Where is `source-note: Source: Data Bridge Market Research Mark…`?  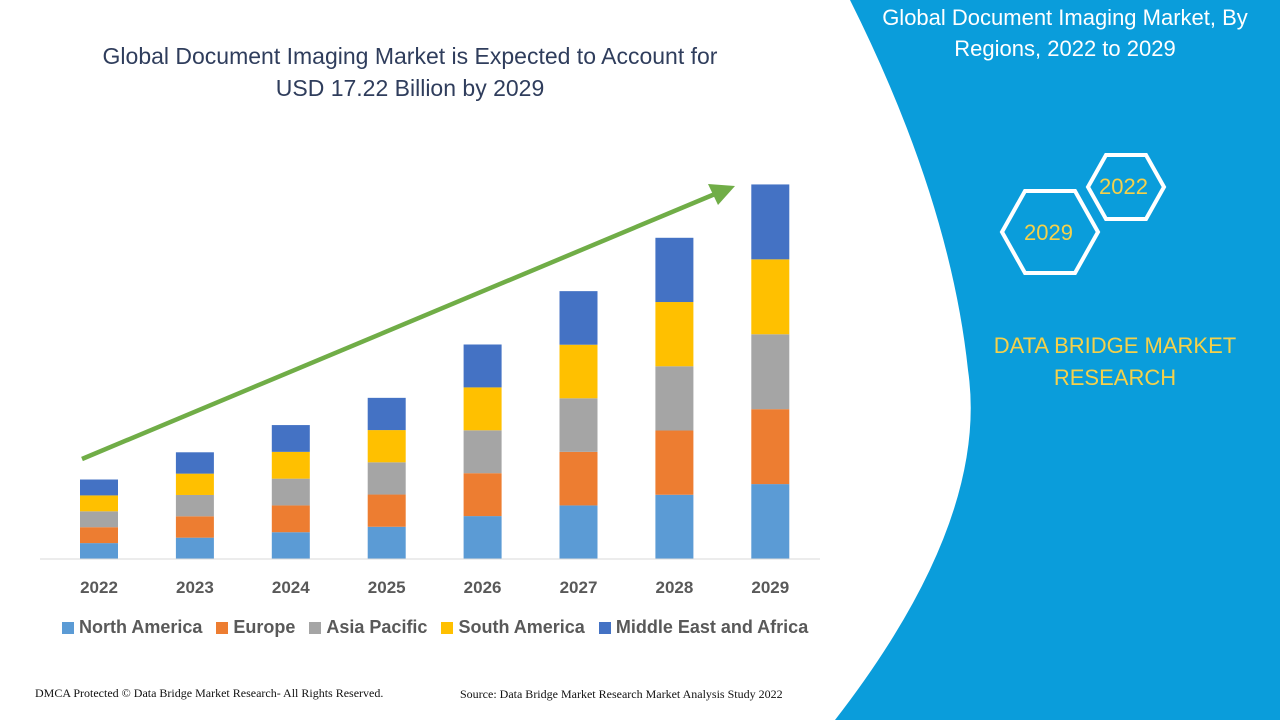
source-note: Source: Data Bridge Market Research Mark… is located at coordinates (621, 694).